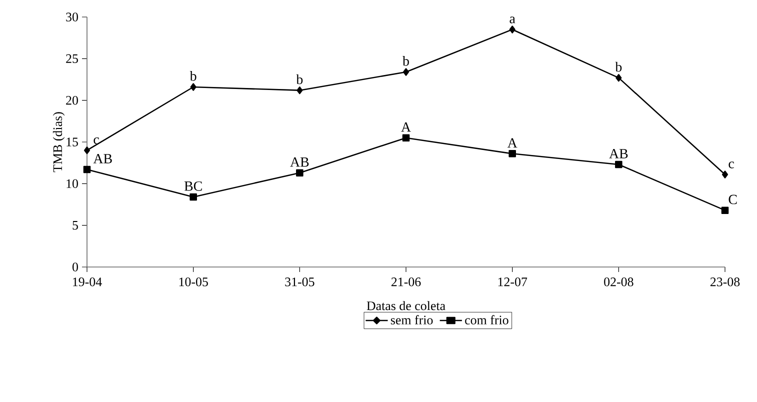 This screenshot has height=402, width=757. Describe the element at coordinates (72, 59) in the screenshot. I see `y-tick-label: 25` at that location.